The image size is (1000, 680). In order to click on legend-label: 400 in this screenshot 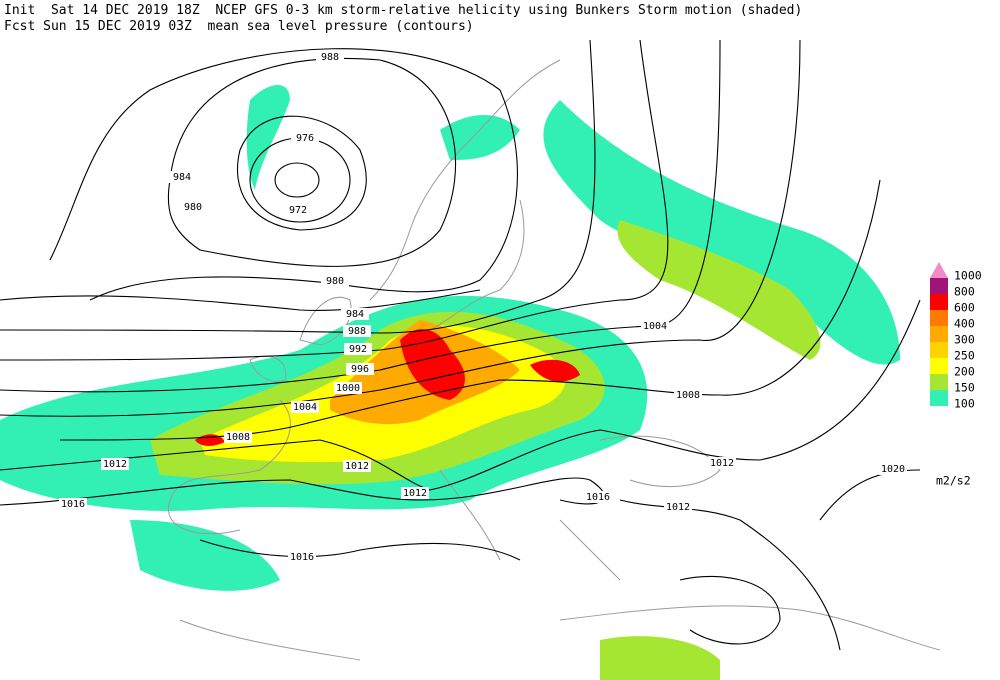, I will do `click(964, 324)`.